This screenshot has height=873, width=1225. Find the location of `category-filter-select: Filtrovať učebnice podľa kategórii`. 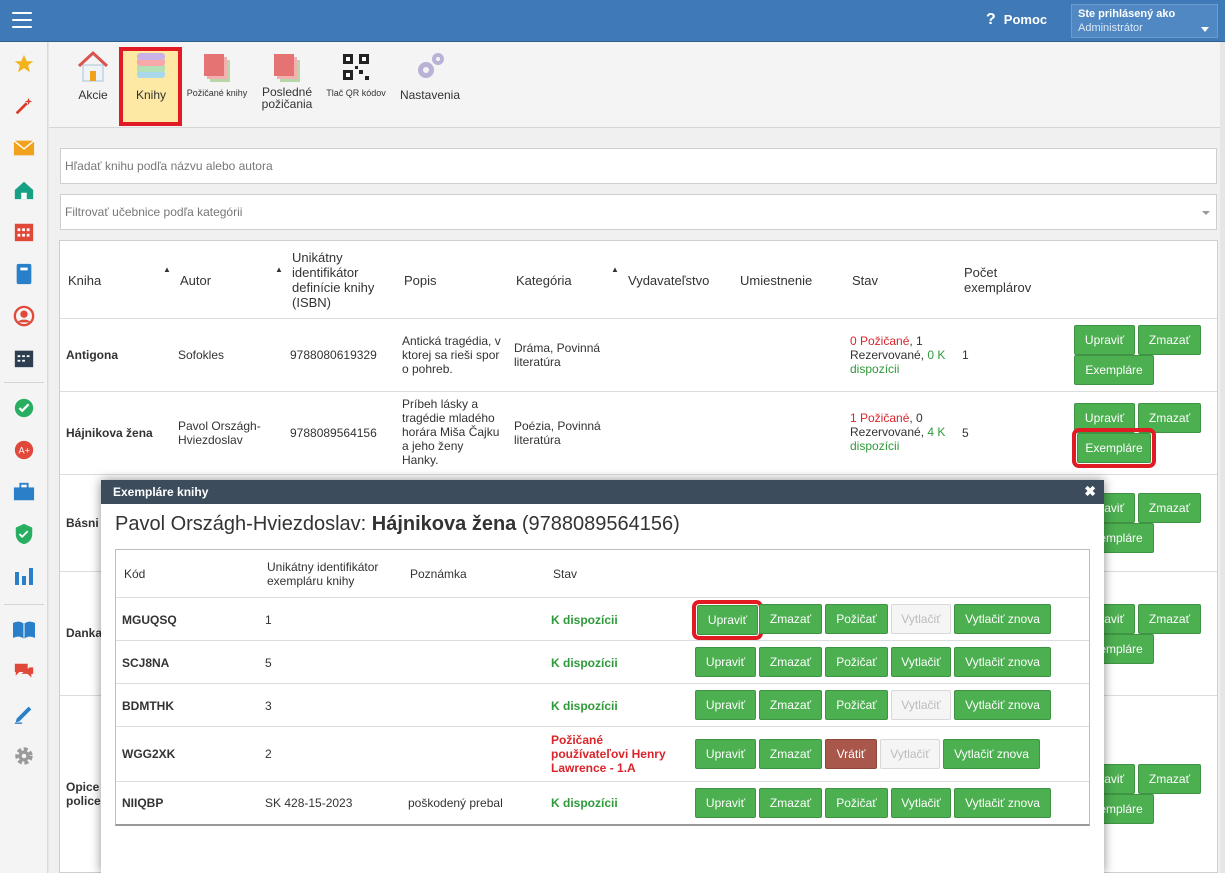

category-filter-select: Filtrovať učebnice podľa kategórii is located at coordinates (638, 212).